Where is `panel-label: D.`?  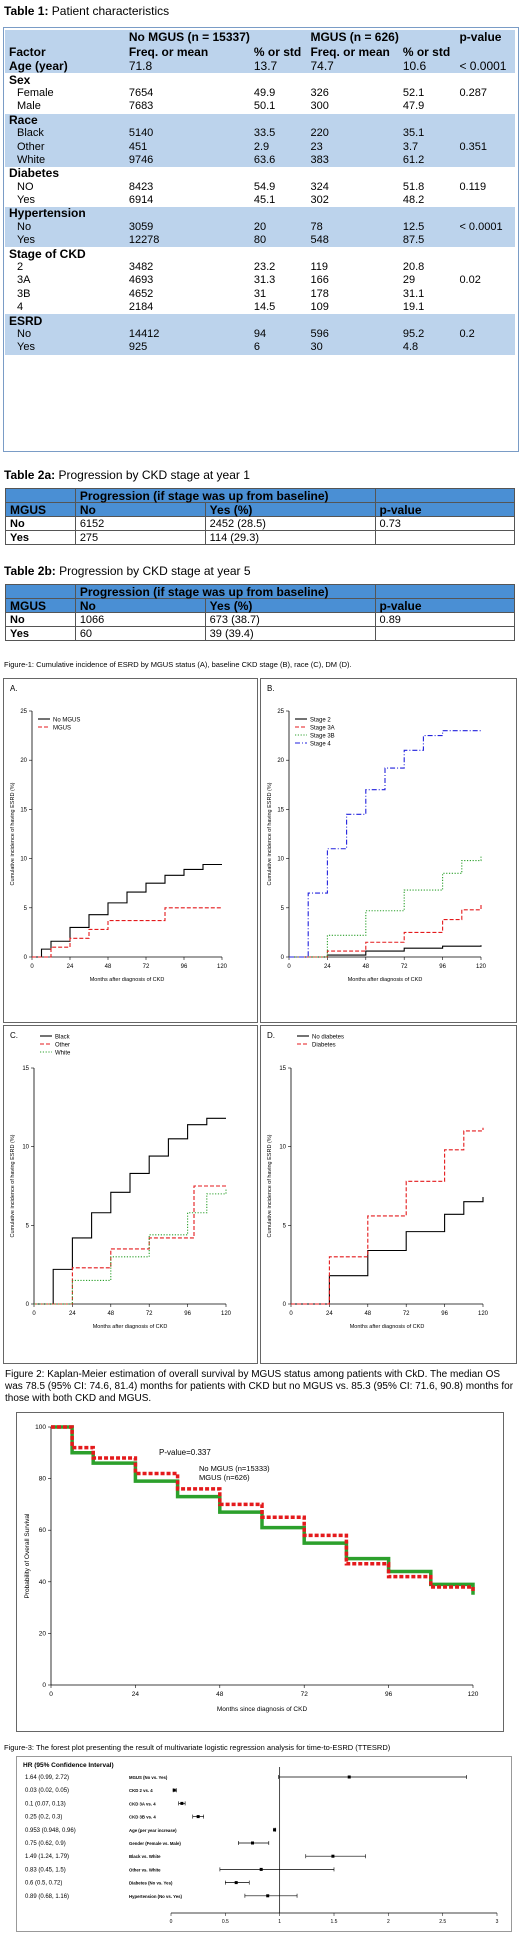
panel-label: D. is located at coordinates (271, 1035).